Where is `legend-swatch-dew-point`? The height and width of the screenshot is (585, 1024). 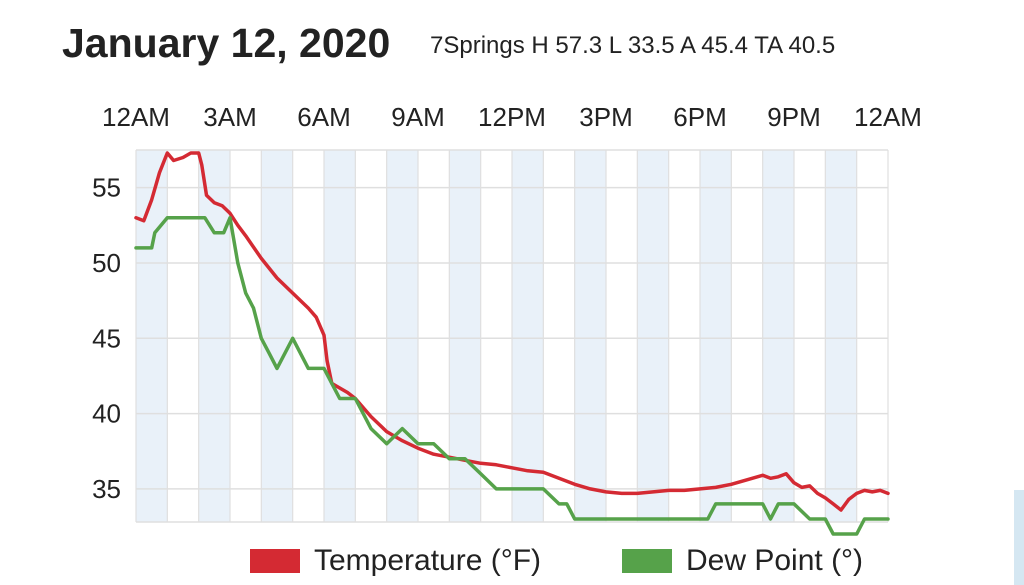
legend-swatch-dew-point is located at coordinates (647, 561).